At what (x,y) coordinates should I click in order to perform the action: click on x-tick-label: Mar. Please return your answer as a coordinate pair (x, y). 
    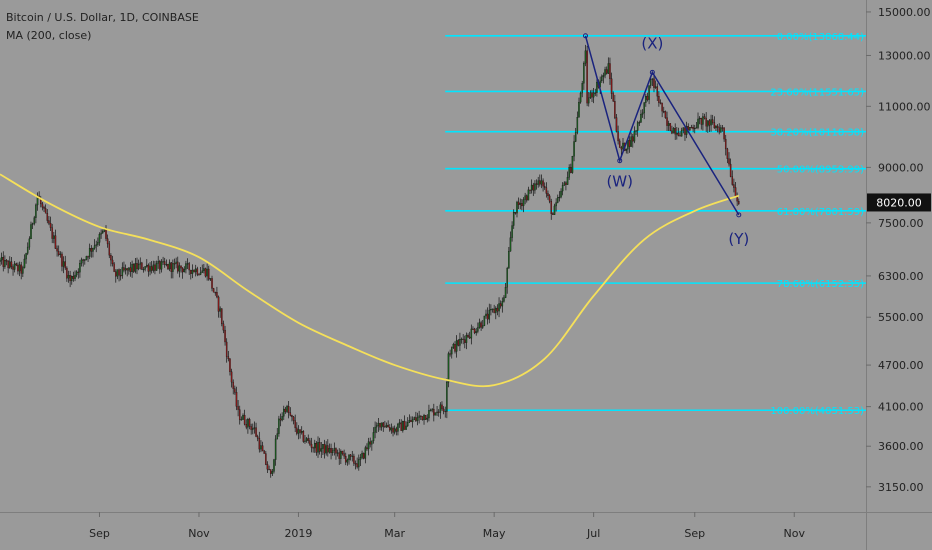
    Looking at the image, I should click on (394, 533).